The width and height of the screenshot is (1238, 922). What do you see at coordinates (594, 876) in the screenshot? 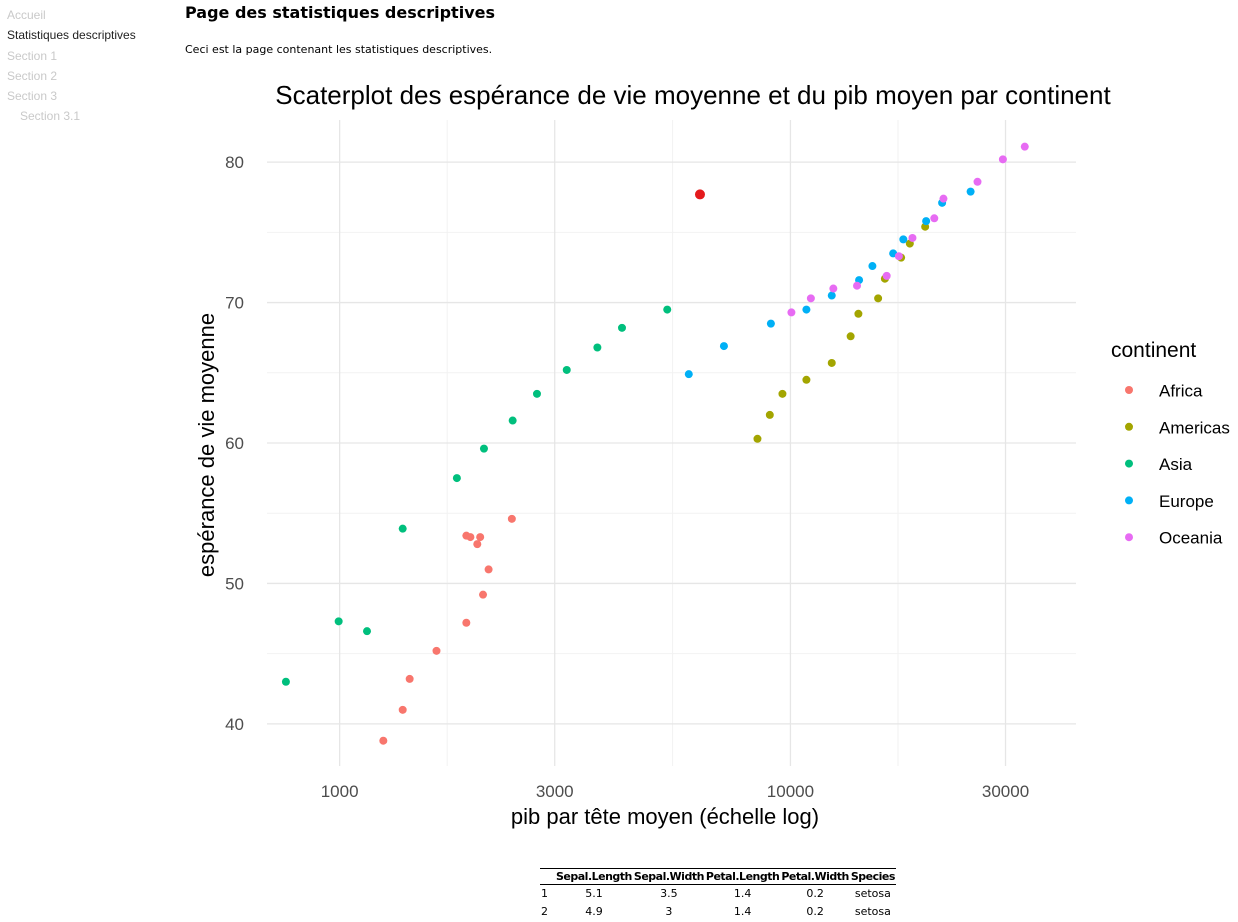
I see `table-header-sepal-length: Sepal.Length` at bounding box center [594, 876].